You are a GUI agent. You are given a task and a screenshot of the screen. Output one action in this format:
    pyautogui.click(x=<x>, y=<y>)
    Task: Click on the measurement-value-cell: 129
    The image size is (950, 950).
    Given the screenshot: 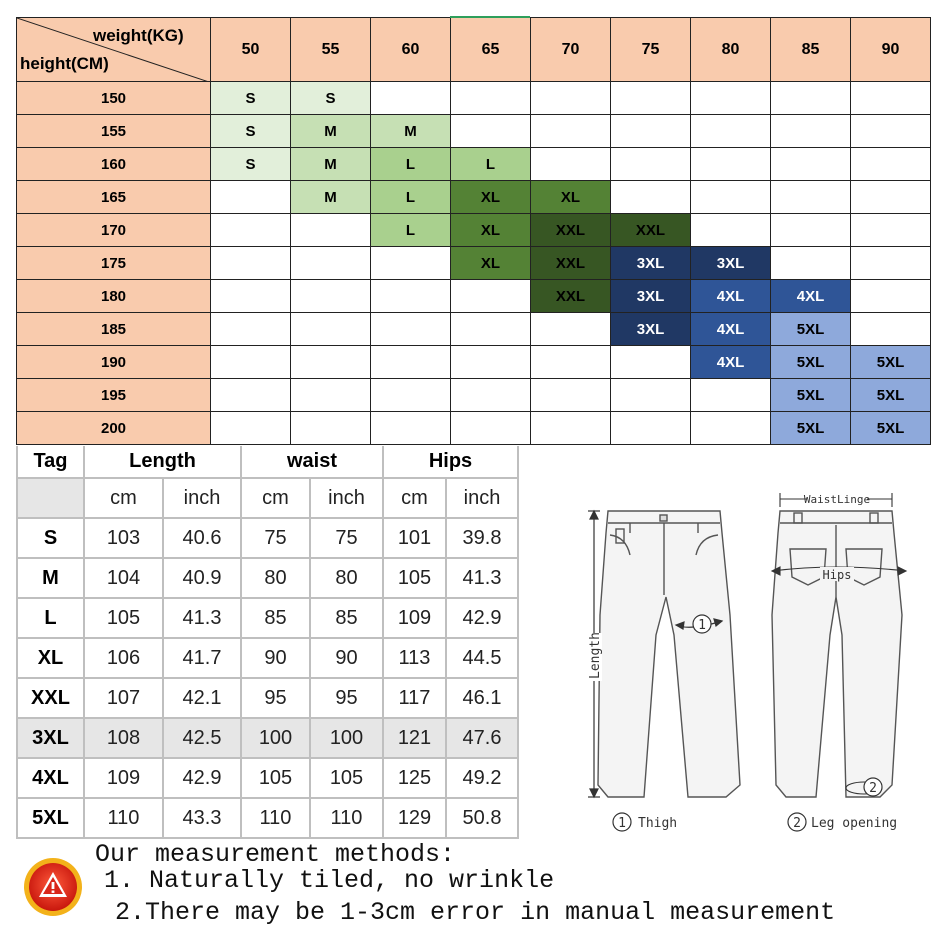 What is the action you would take?
    pyautogui.click(x=415, y=819)
    